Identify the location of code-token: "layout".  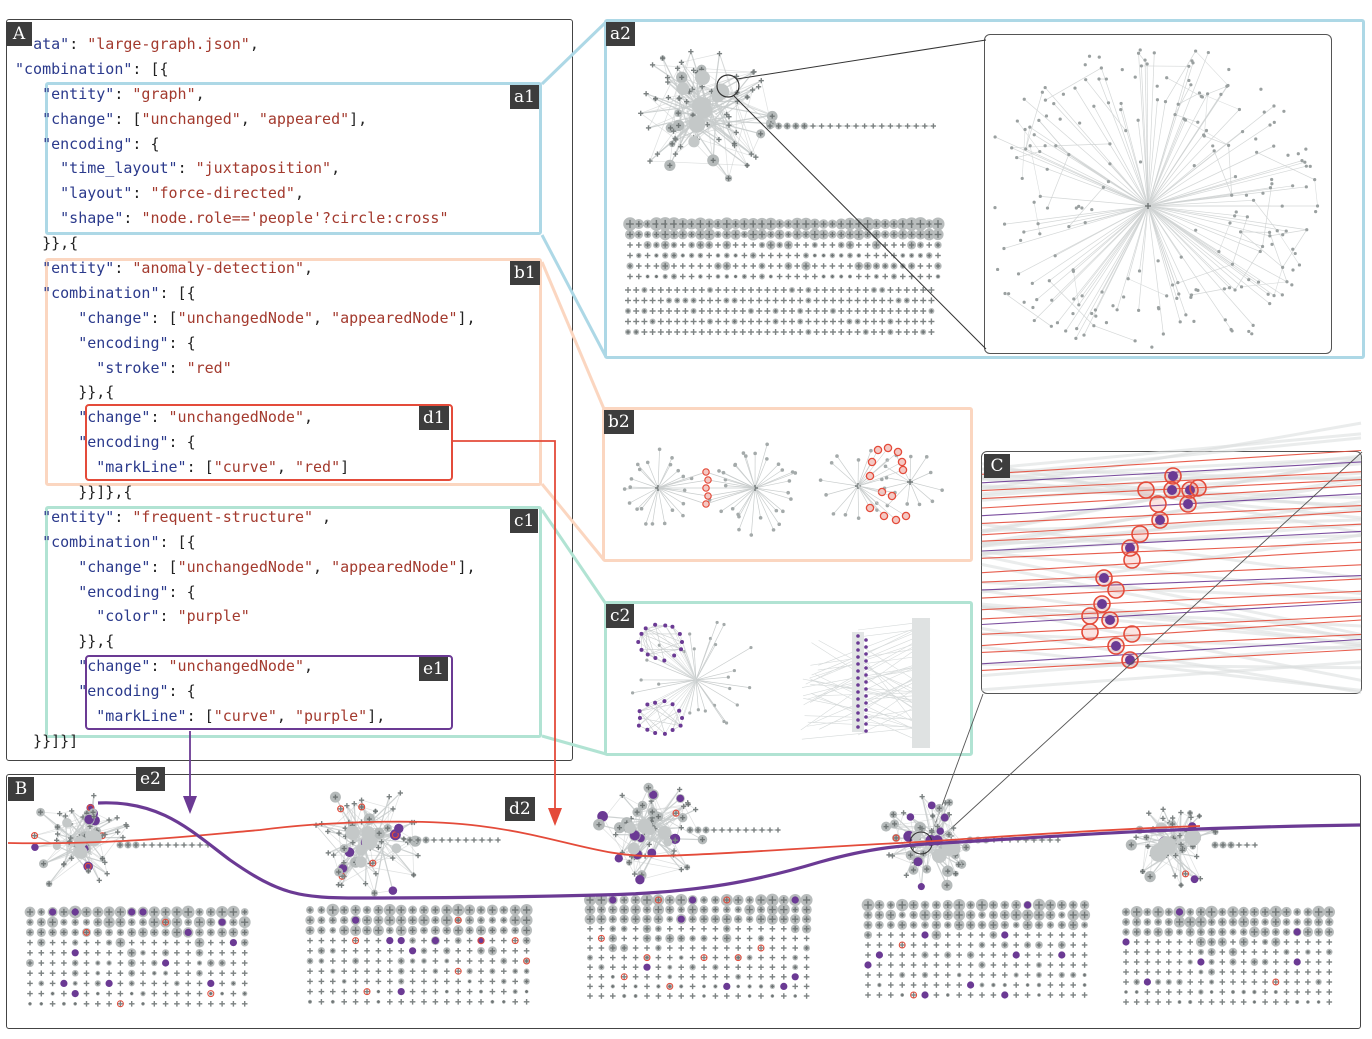
(96, 193).